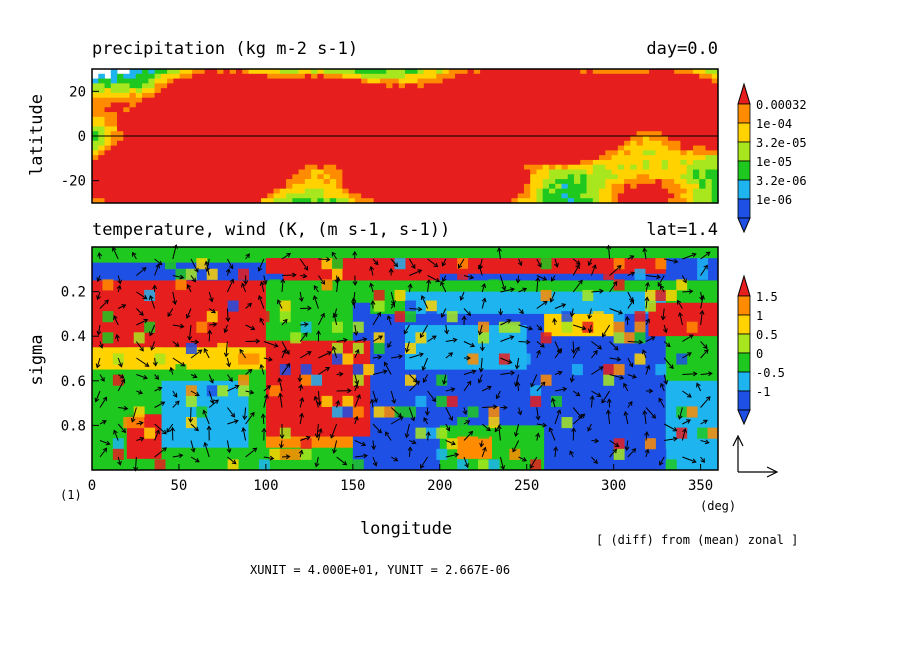 The height and width of the screenshot is (654, 904). Describe the element at coordinates (774, 124) in the screenshot. I see `precip-colorbar-label: 1e-04` at that location.